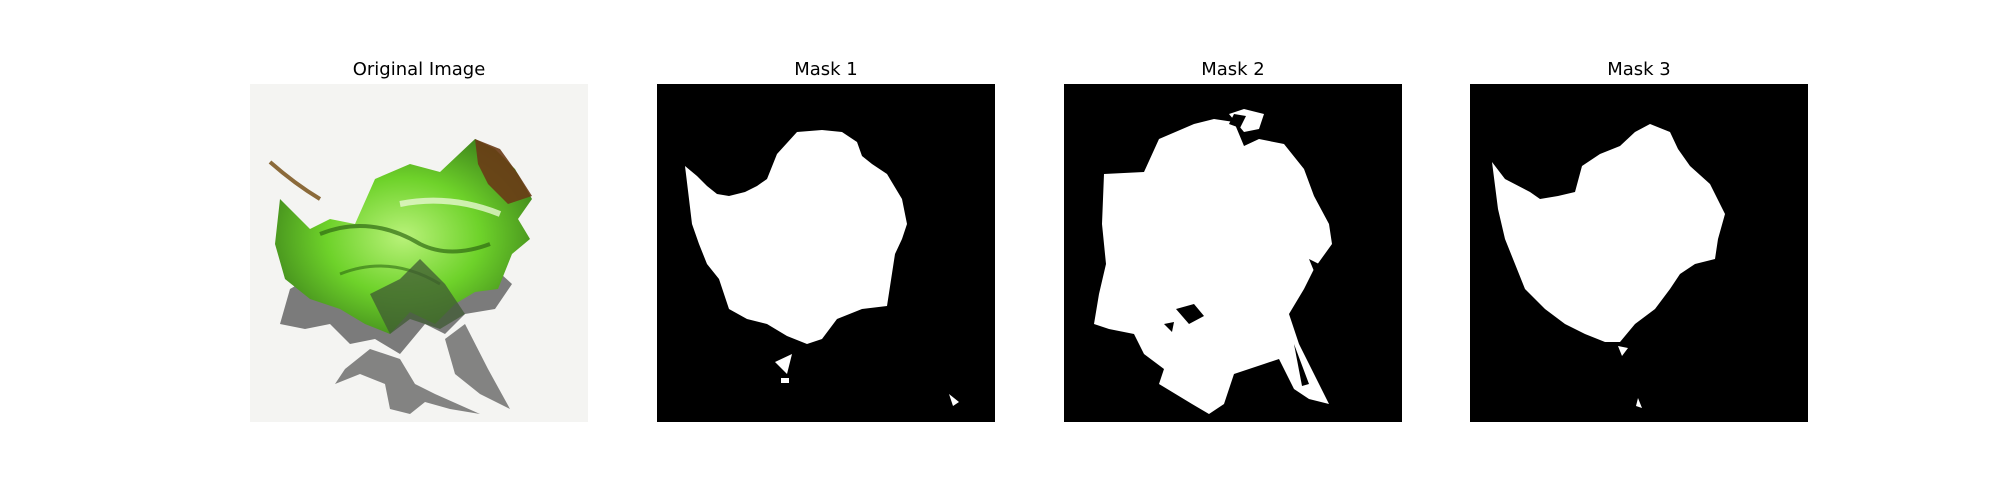 The height and width of the screenshot is (500, 2000). I want to click on mask-3-title: Mask 3, so click(1639, 69).